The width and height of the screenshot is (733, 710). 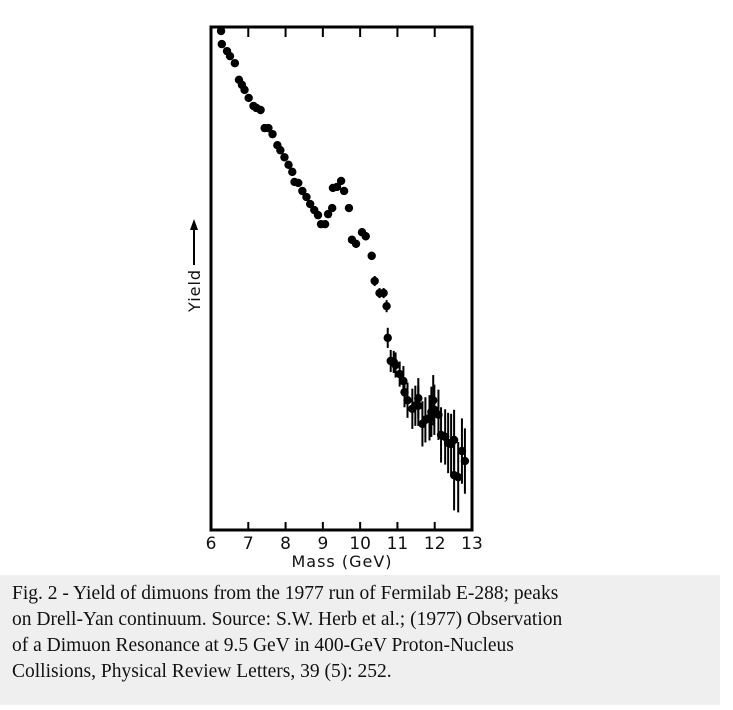 What do you see at coordinates (194, 242) in the screenshot?
I see `y-axis-arrow-icon` at bounding box center [194, 242].